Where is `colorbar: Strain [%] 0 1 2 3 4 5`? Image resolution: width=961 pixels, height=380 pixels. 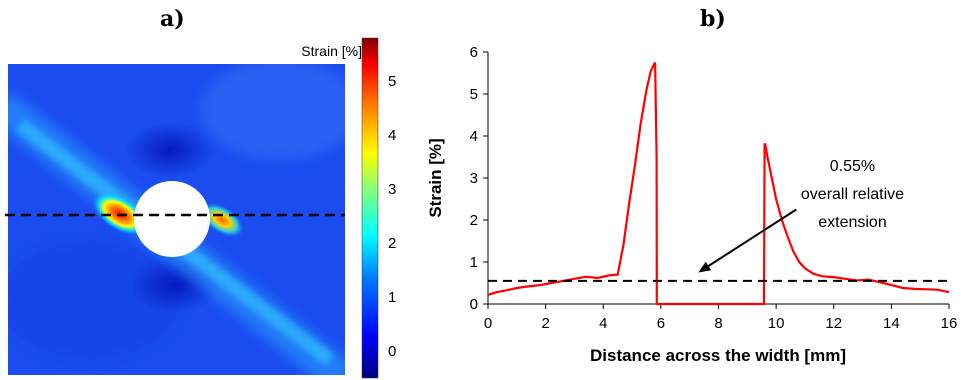 colorbar: Strain [%] 0 1 2 3 4 5 is located at coordinates (348, 208).